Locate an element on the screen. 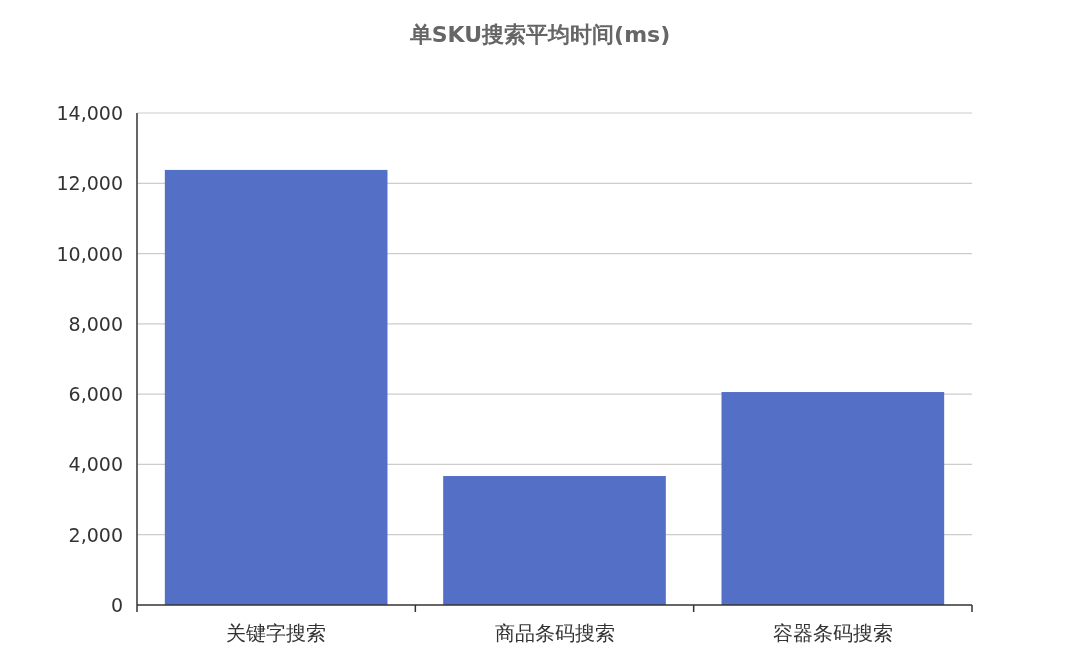 The image size is (1080, 655). y-tick-label: 2,000 is located at coordinates (95, 534).